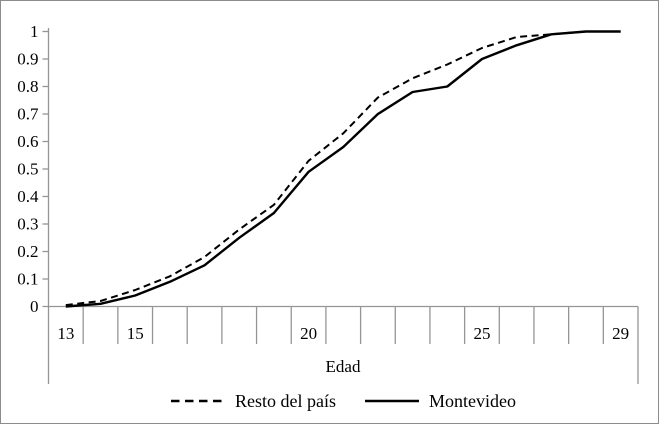 The image size is (659, 424). What do you see at coordinates (27, 169) in the screenshot?
I see `y-tick-label: 0.5` at bounding box center [27, 169].